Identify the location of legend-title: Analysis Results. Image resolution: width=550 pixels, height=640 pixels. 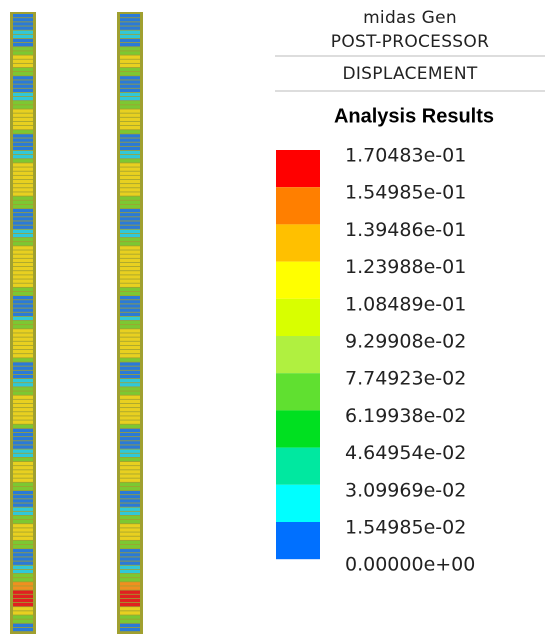
(414, 116).